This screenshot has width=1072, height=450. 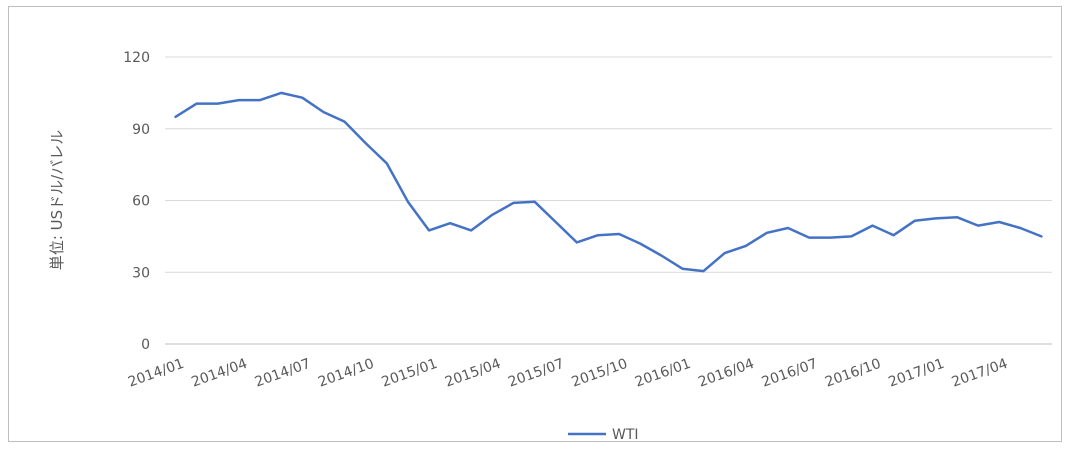 What do you see at coordinates (136, 58) in the screenshot?
I see `y-tick-label: 120` at bounding box center [136, 58].